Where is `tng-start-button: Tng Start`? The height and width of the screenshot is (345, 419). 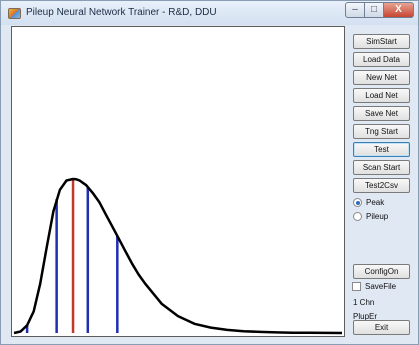
tng-start-button: Tng Start is located at coordinates (381, 131).